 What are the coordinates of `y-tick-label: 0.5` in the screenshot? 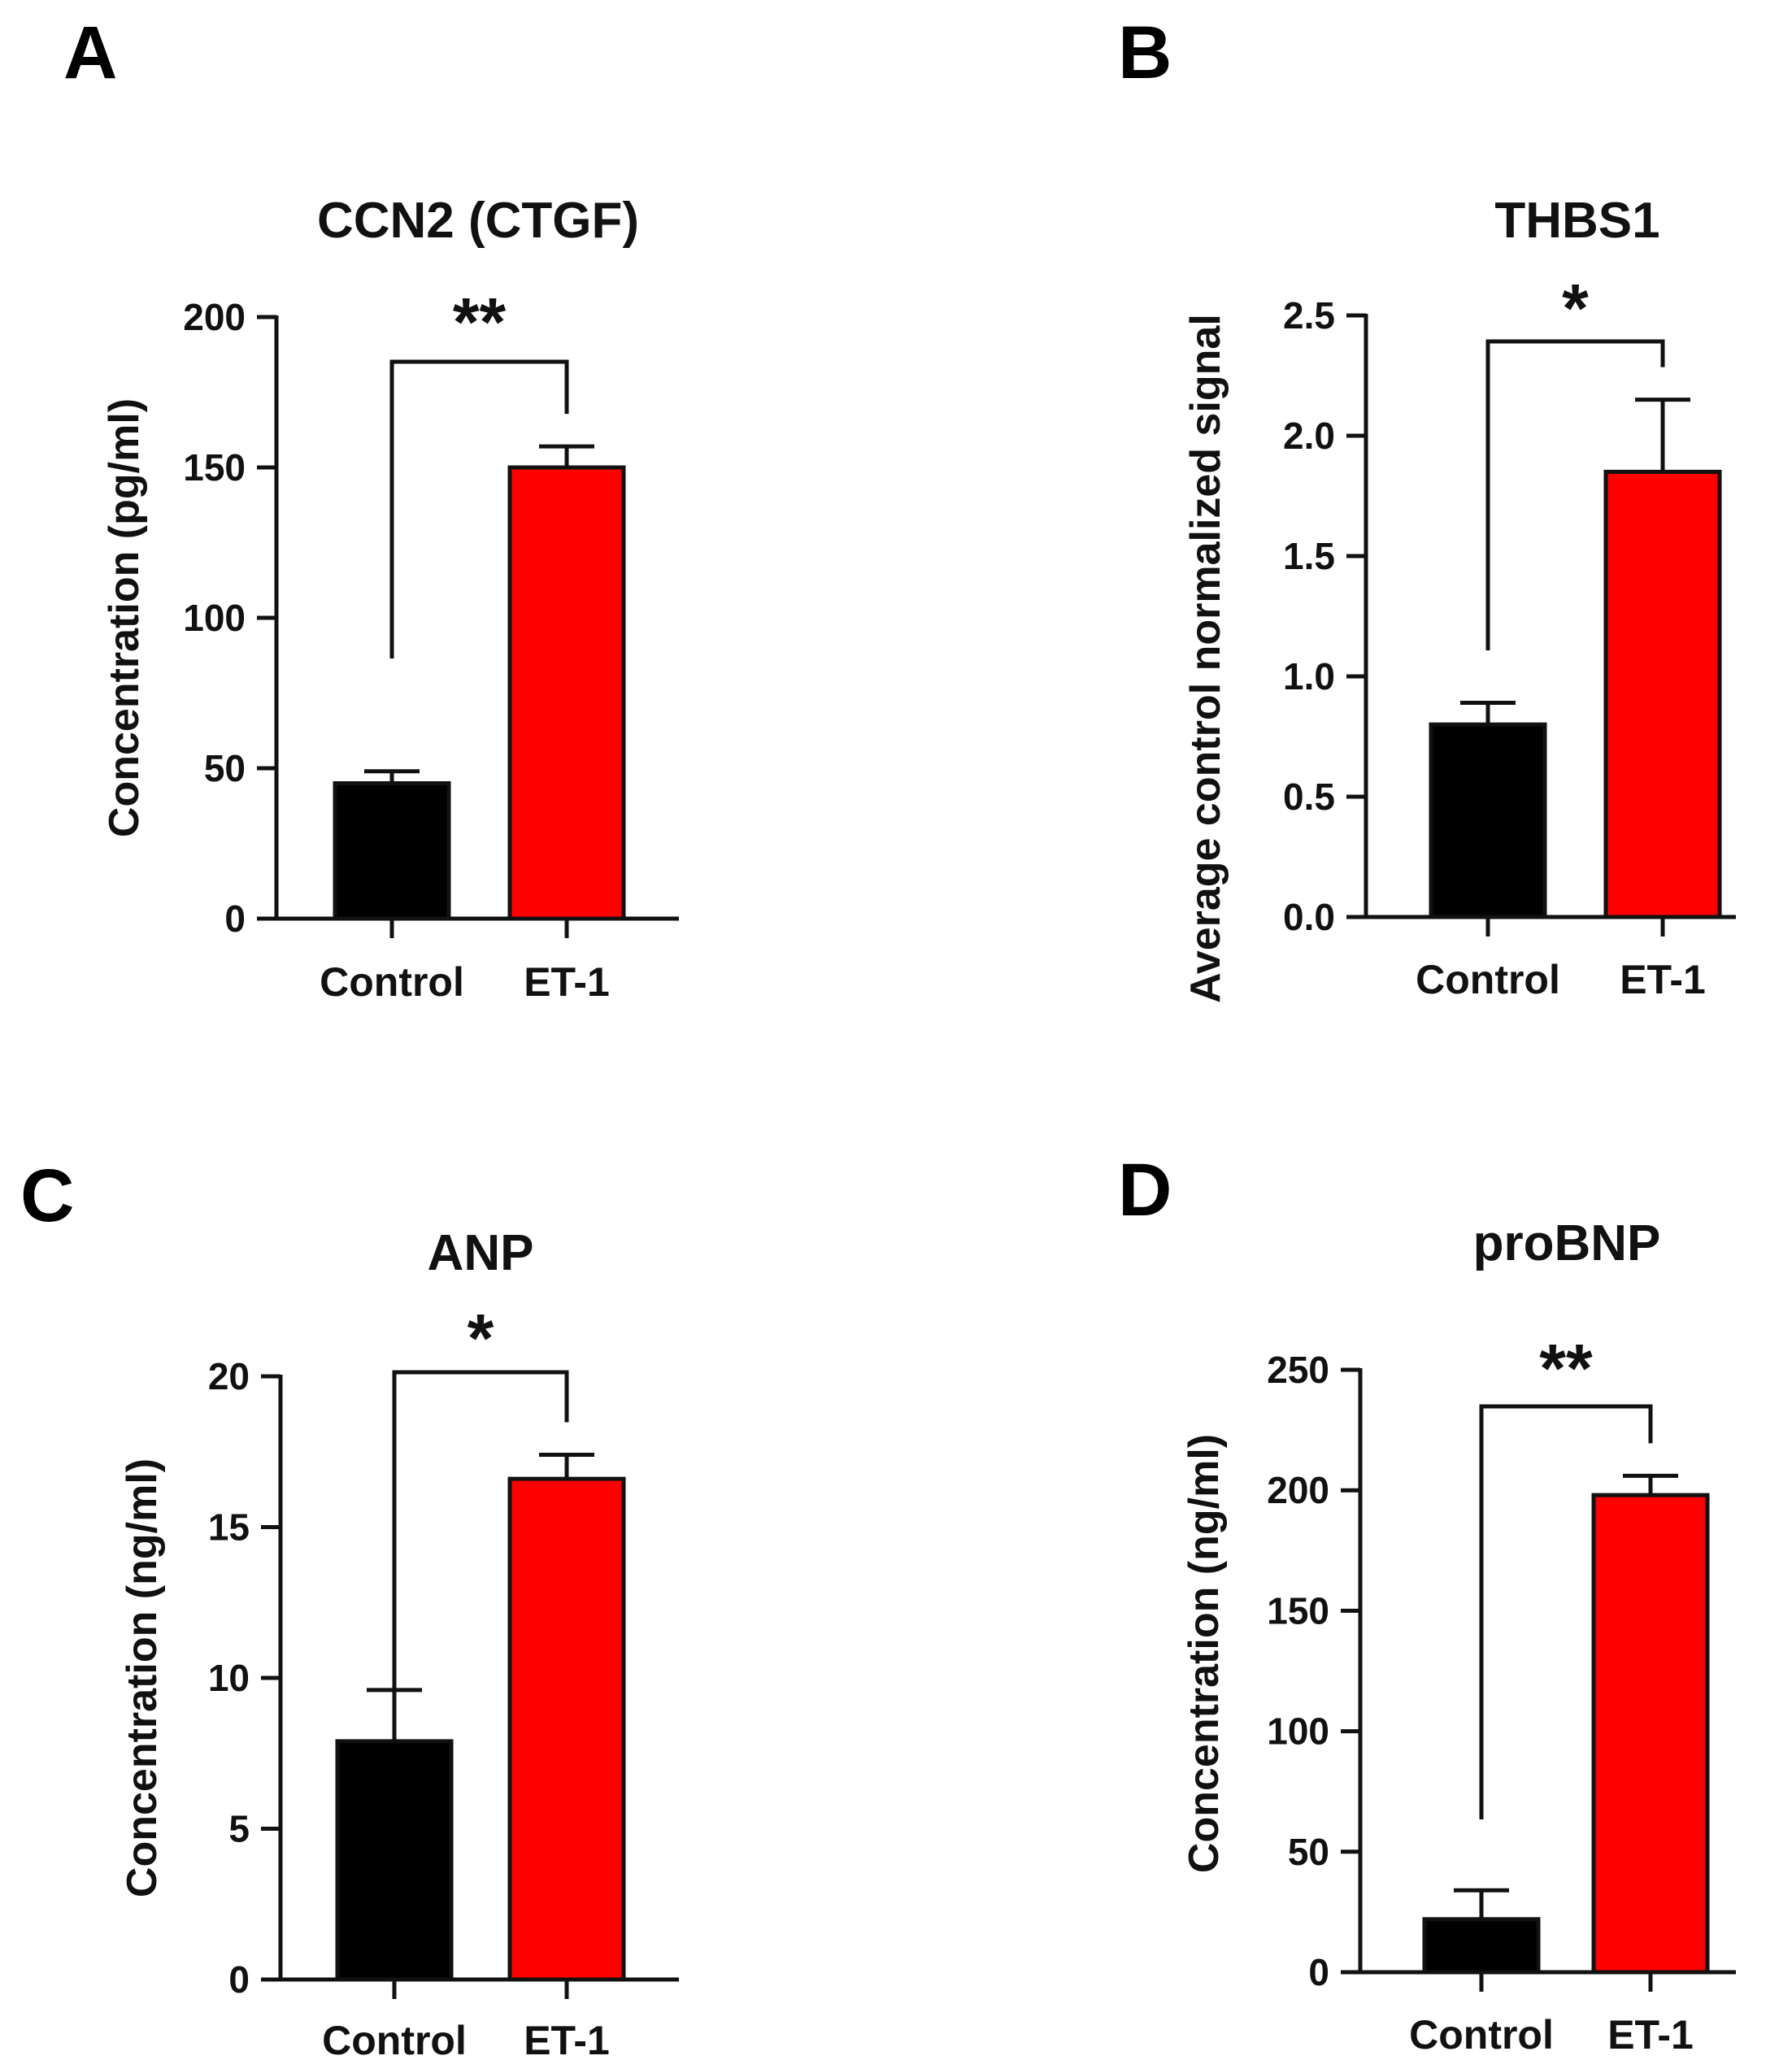 It's located at (1309, 797).